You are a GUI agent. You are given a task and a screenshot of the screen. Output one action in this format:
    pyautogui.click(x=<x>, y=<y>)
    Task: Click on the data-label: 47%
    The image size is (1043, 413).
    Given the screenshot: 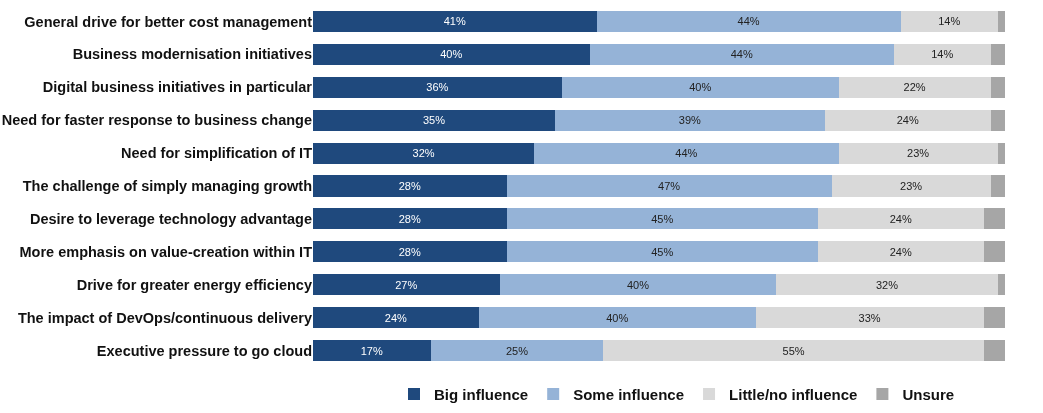 What is the action you would take?
    pyautogui.click(x=669, y=186)
    